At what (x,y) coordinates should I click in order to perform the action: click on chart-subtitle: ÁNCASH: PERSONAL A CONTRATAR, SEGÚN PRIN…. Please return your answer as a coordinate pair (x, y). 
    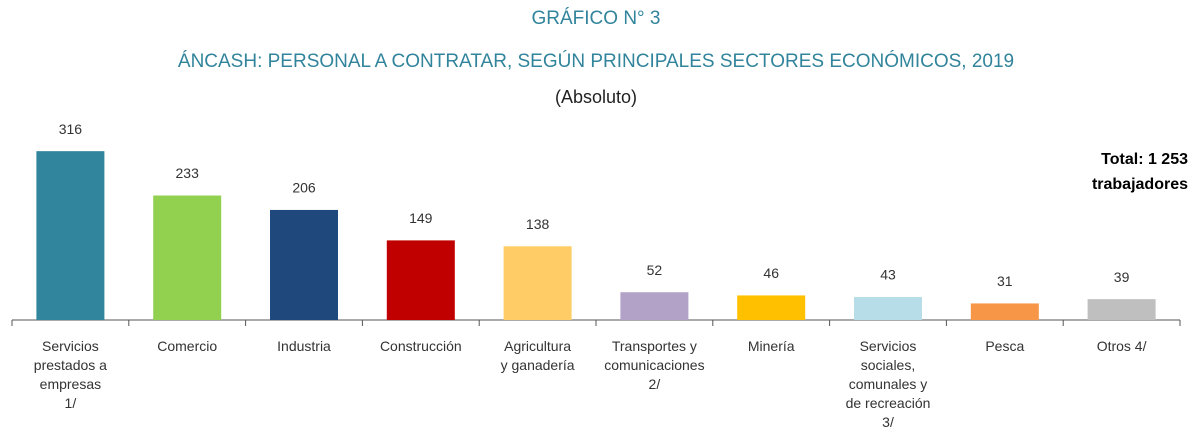
    Looking at the image, I should click on (596, 61).